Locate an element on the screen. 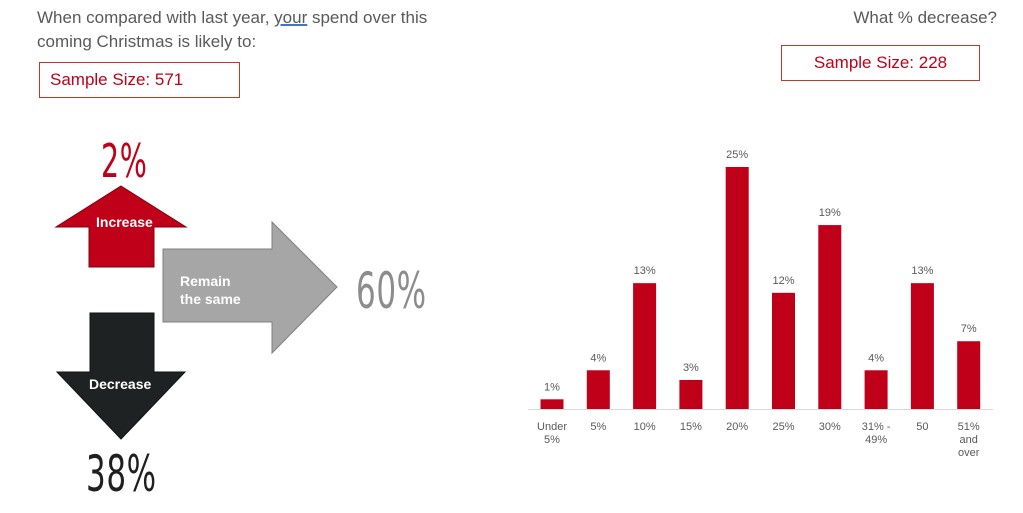 This screenshot has height=513, width=1023. x-tick-label: 20% is located at coordinates (737, 427).